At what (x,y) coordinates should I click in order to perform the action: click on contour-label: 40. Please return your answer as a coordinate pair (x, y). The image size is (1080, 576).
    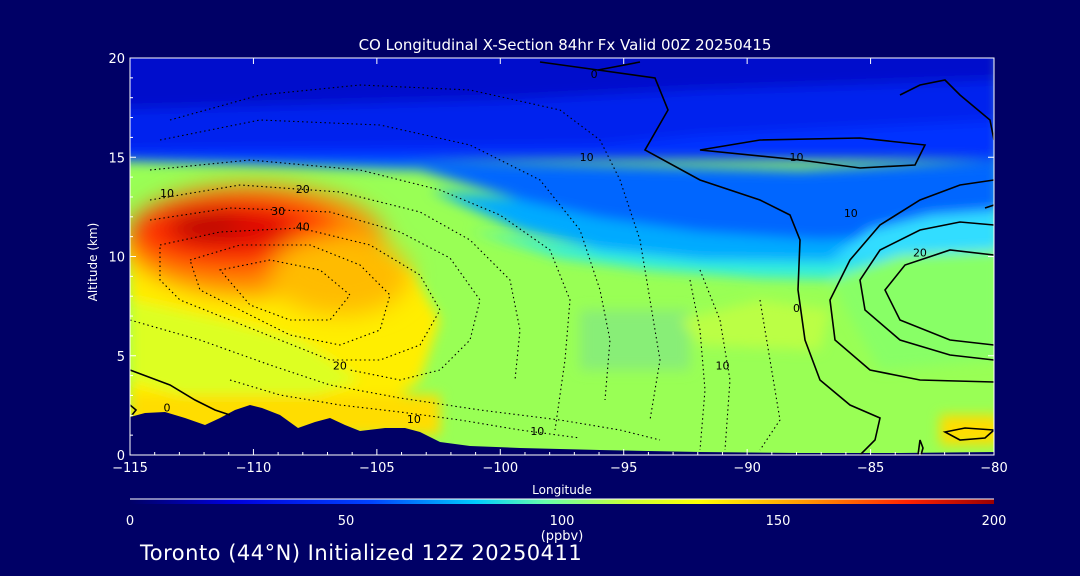
    Looking at the image, I should click on (303, 227).